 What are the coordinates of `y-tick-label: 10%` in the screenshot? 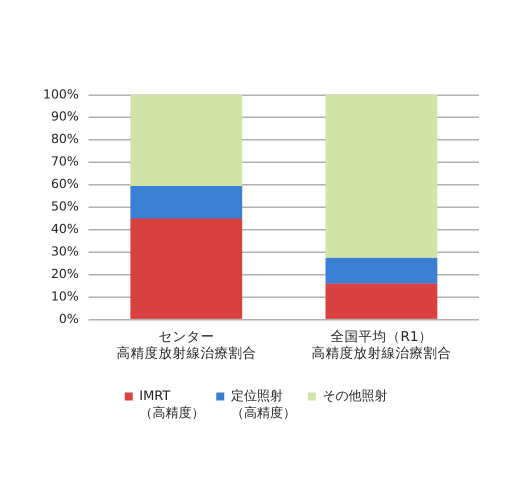 It's located at (64, 296).